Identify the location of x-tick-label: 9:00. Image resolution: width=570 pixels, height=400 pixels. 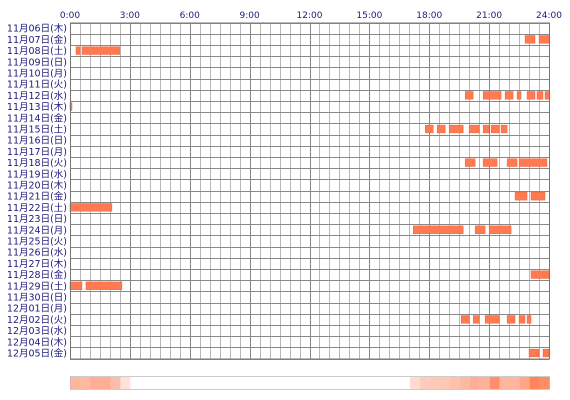
(250, 16).